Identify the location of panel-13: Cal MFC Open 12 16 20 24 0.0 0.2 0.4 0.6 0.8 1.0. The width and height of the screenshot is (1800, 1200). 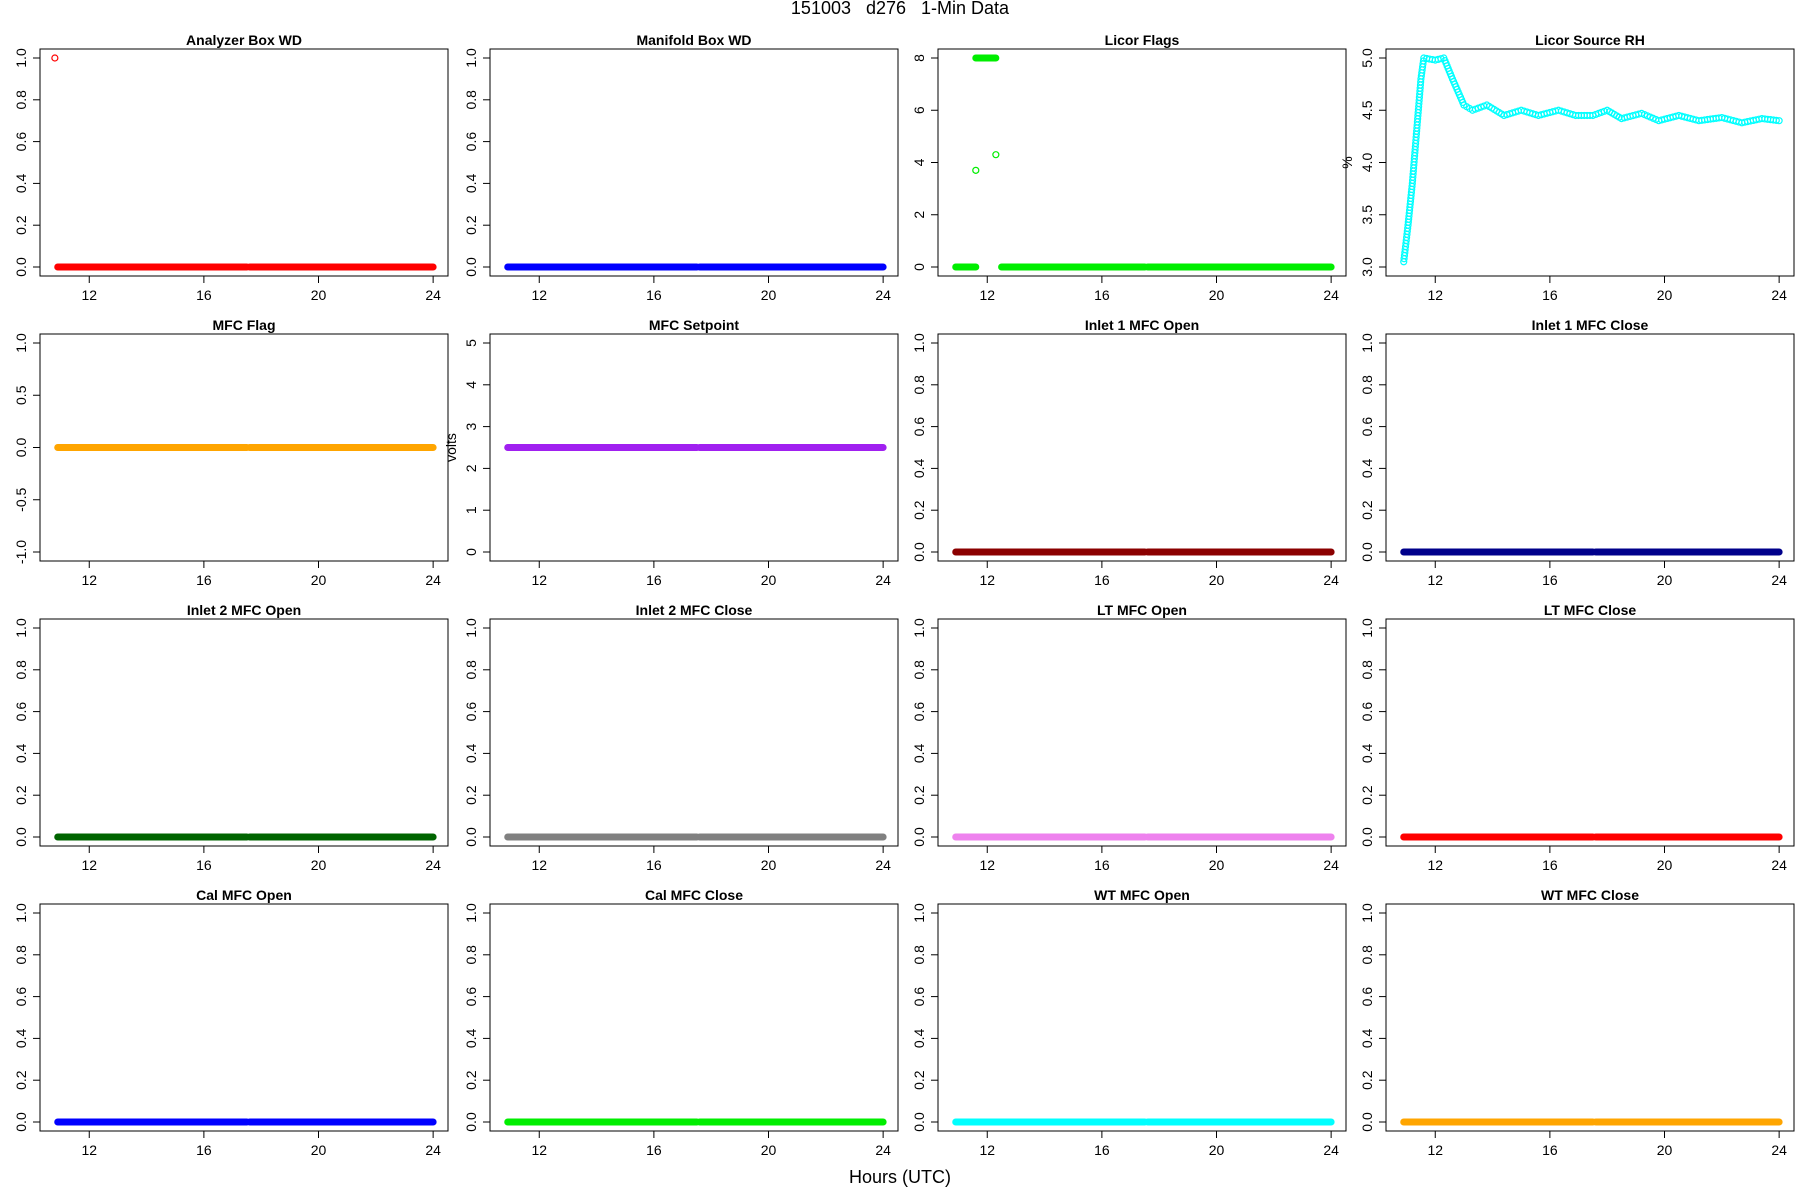
(231, 1022).